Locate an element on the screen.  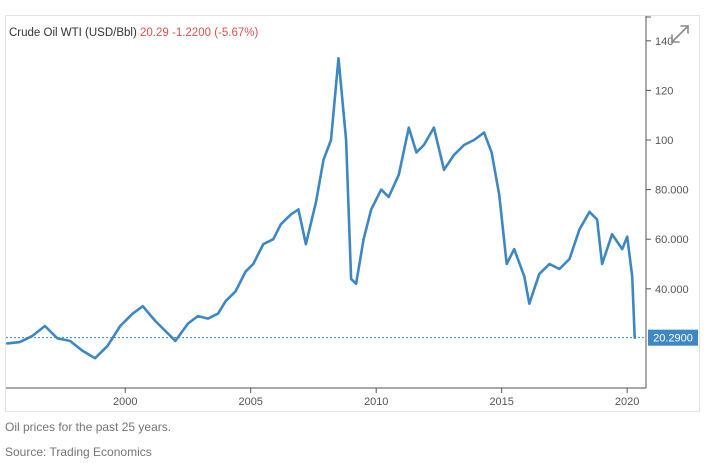
chart-description: Oil prices for the past 25 years. is located at coordinates (88, 427).